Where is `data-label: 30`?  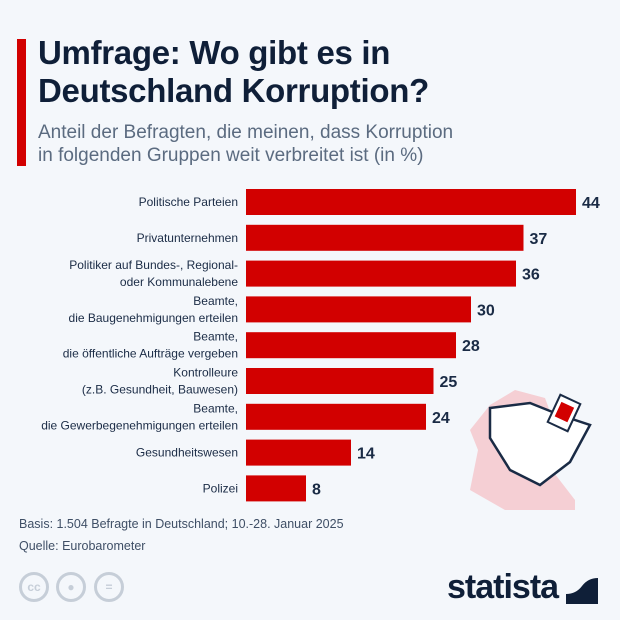 data-label: 30 is located at coordinates (486, 310).